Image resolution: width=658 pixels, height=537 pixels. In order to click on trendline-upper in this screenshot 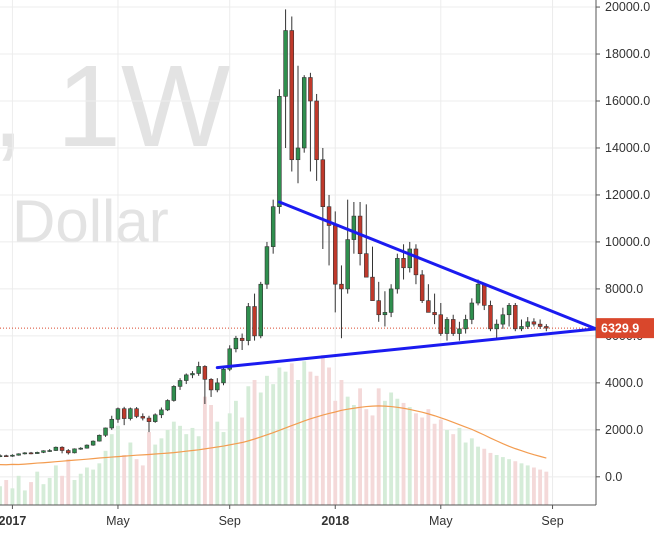, I will do `click(437, 265)`.